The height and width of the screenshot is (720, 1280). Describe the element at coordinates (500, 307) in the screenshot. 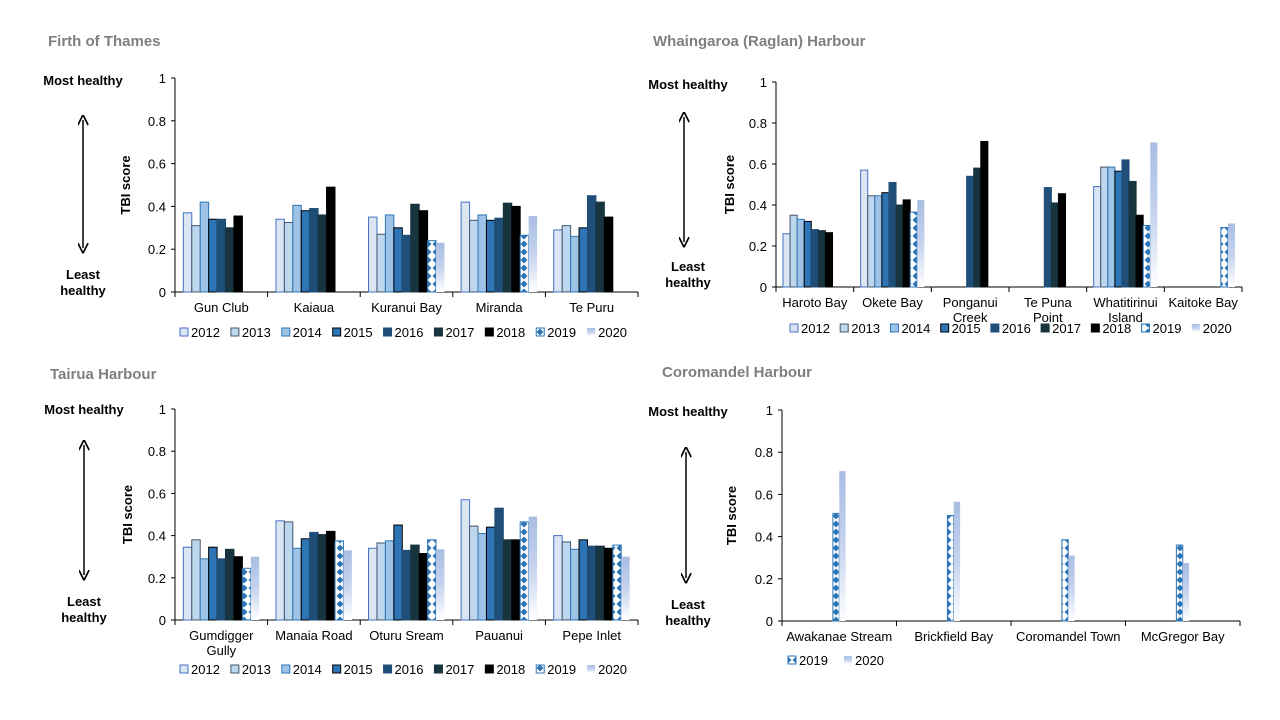

I see `x-tick-label-line: Miranda` at that location.